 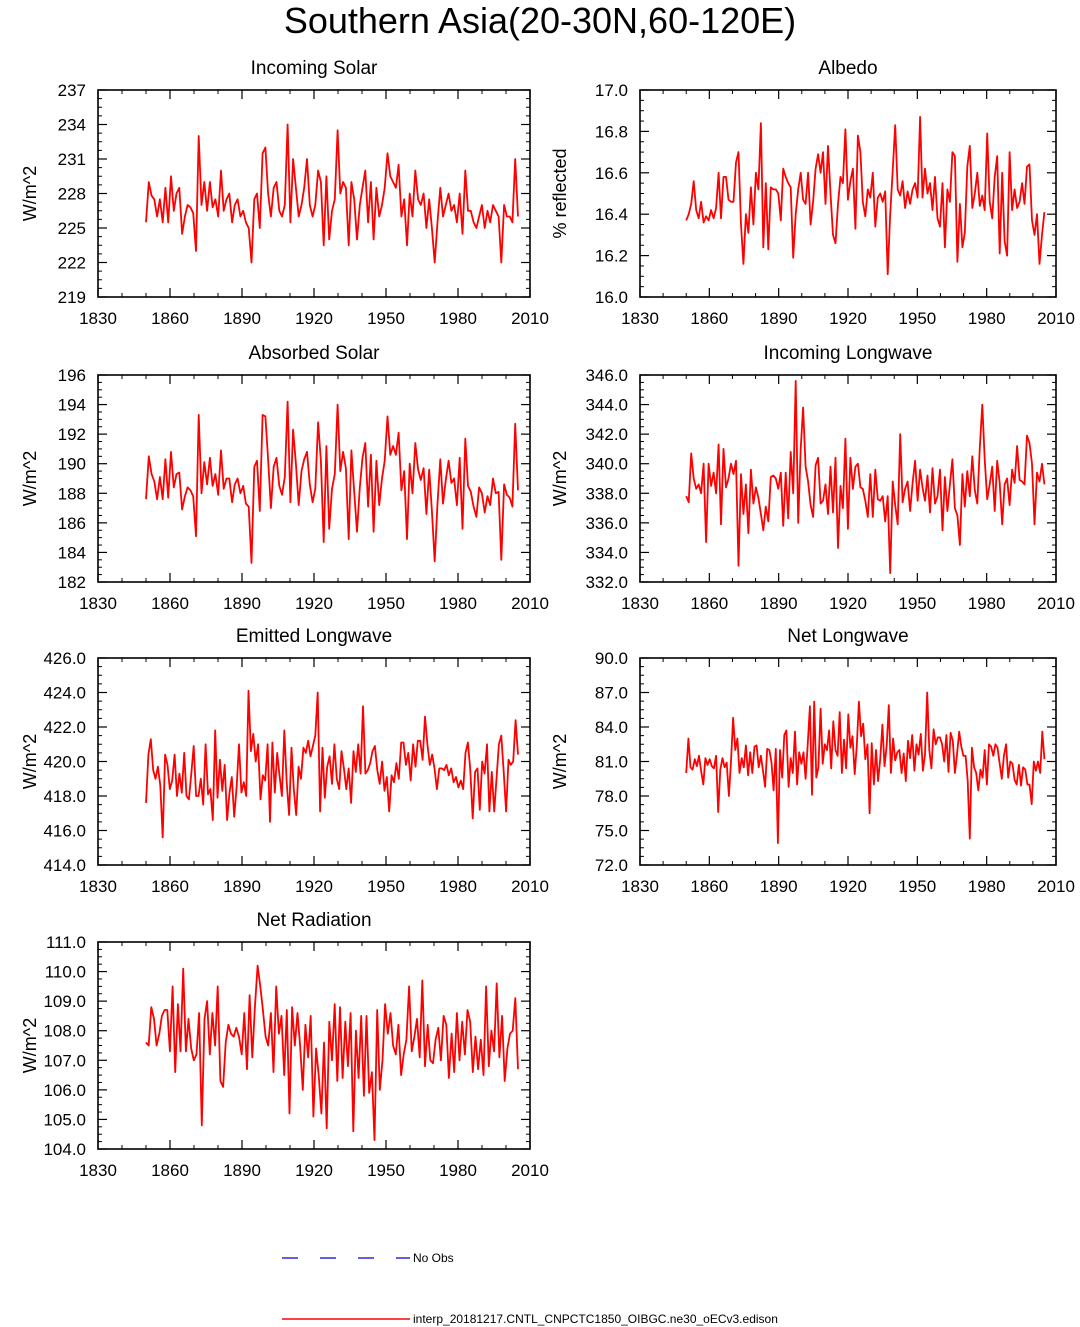 I want to click on y-tick-label: 81.0, so click(x=611, y=762).